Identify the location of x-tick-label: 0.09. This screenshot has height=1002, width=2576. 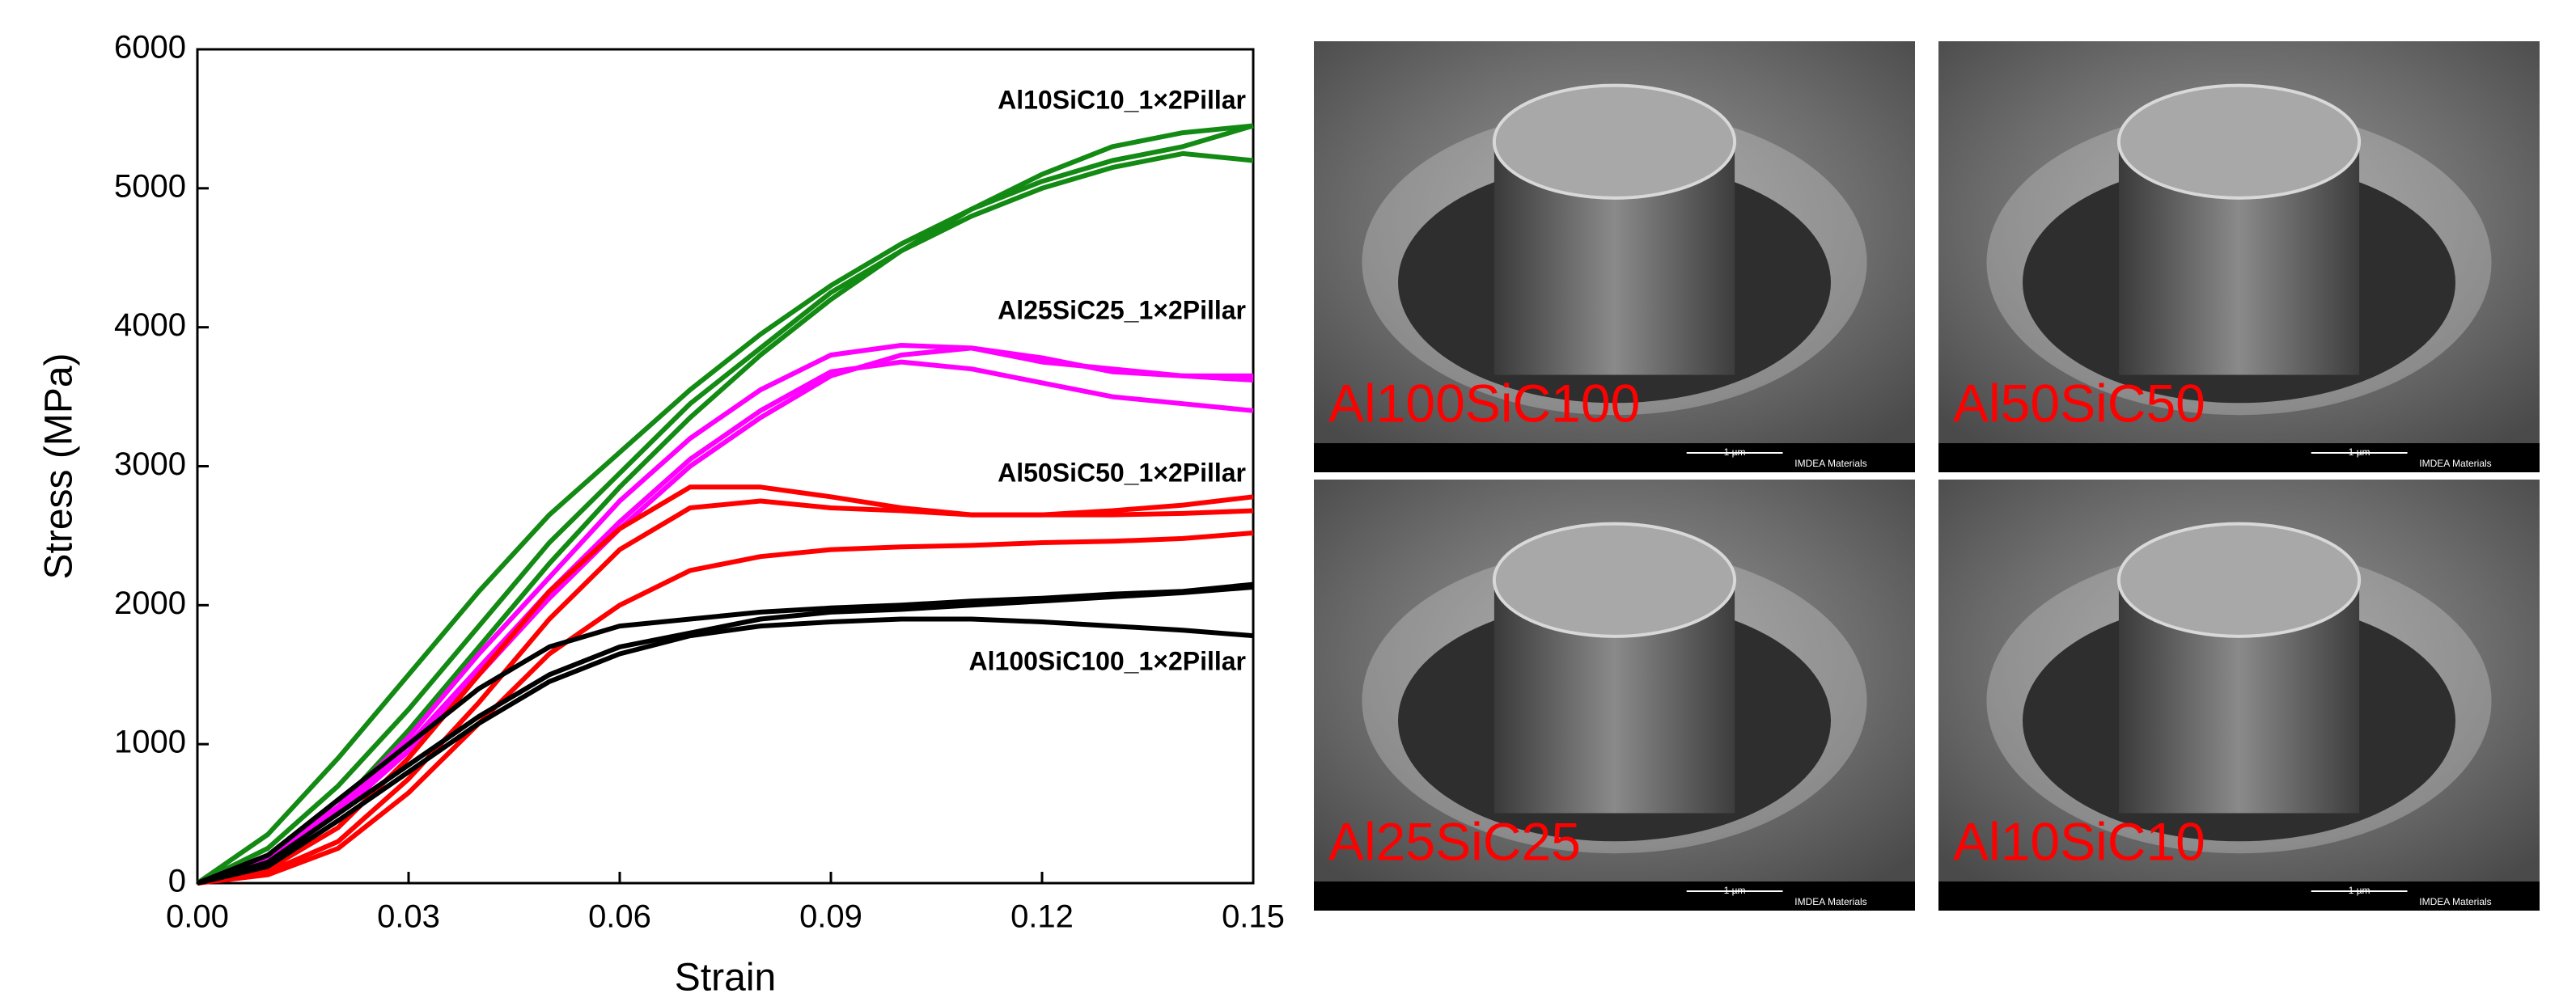
(830, 917).